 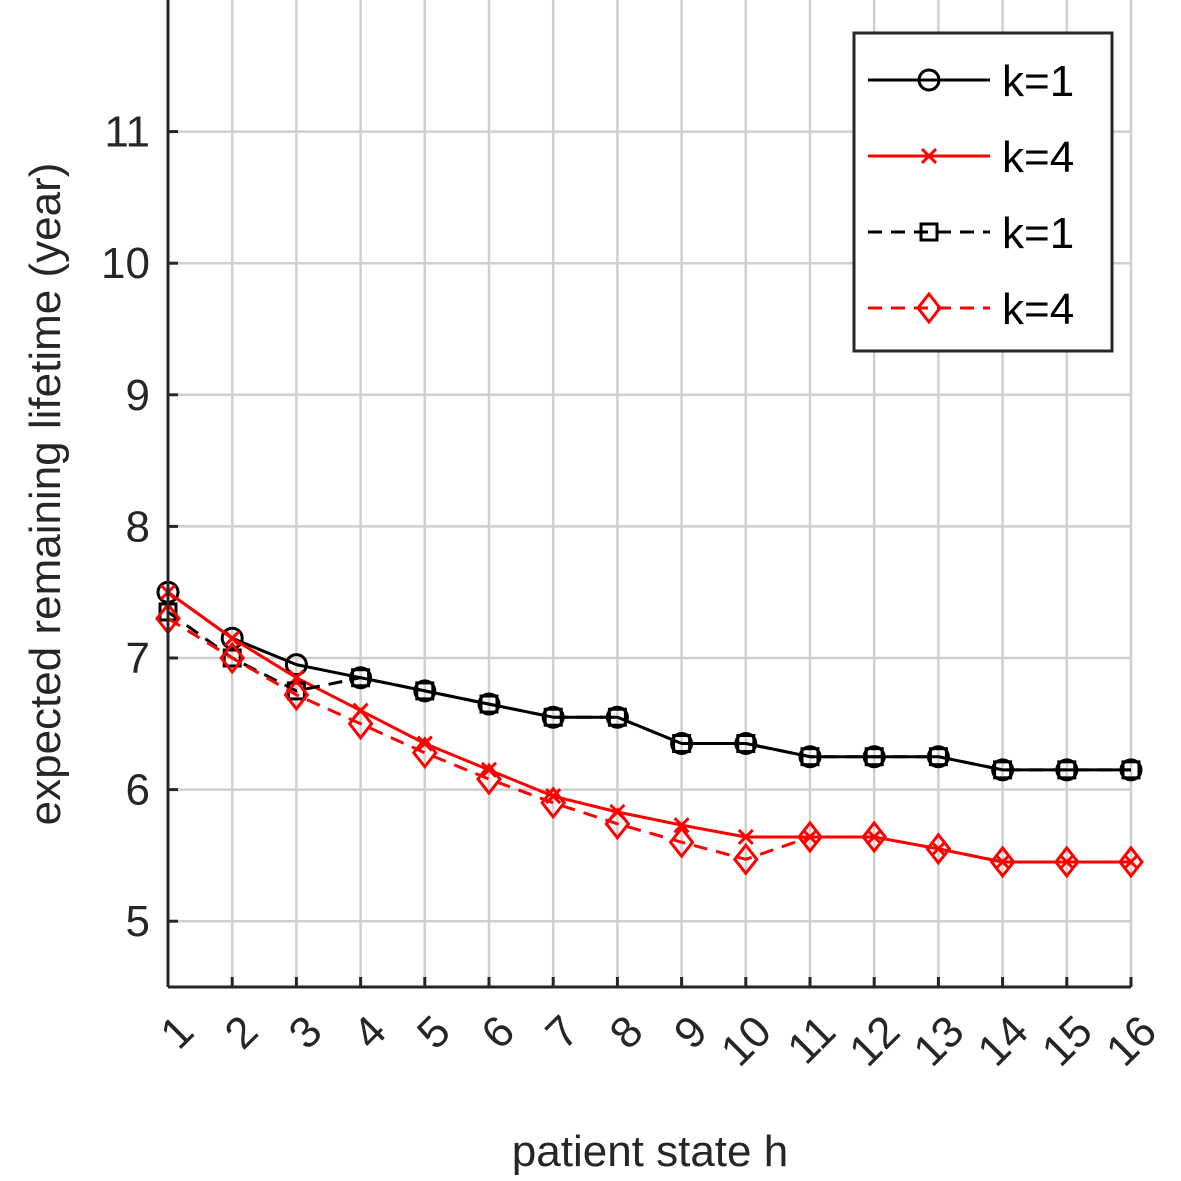 What do you see at coordinates (971, 309) in the screenshot?
I see `legend-entry-4: k=4` at bounding box center [971, 309].